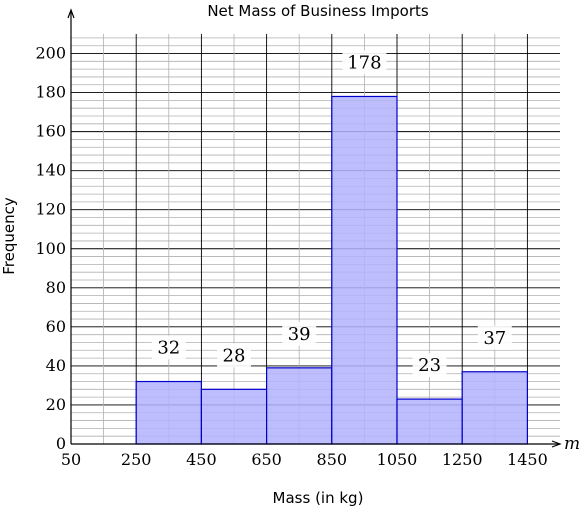 The height and width of the screenshot is (511, 583). I want to click on data-label: 32, so click(168, 348).